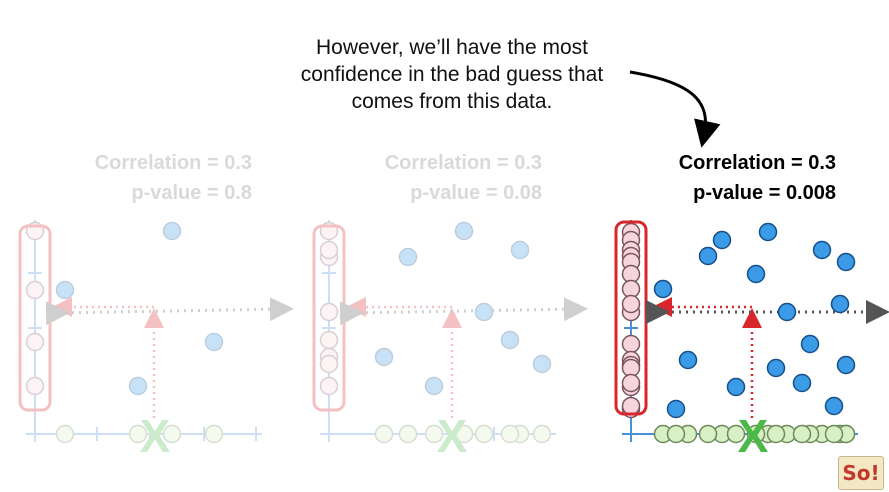 This screenshot has height=492, width=889. I want to click on panel-2-y-projections, so click(329, 308).